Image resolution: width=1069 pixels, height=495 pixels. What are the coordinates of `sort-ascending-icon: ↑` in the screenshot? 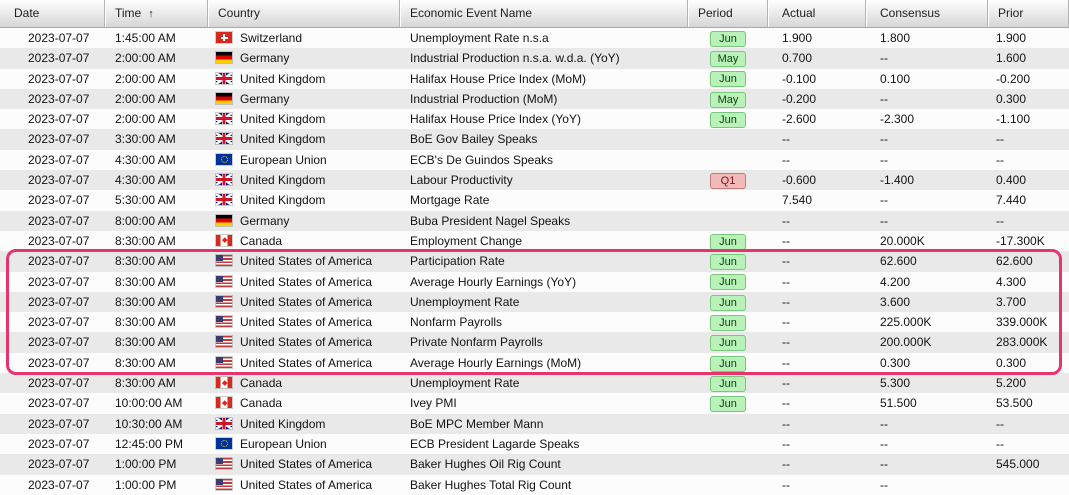 It's located at (151, 14).